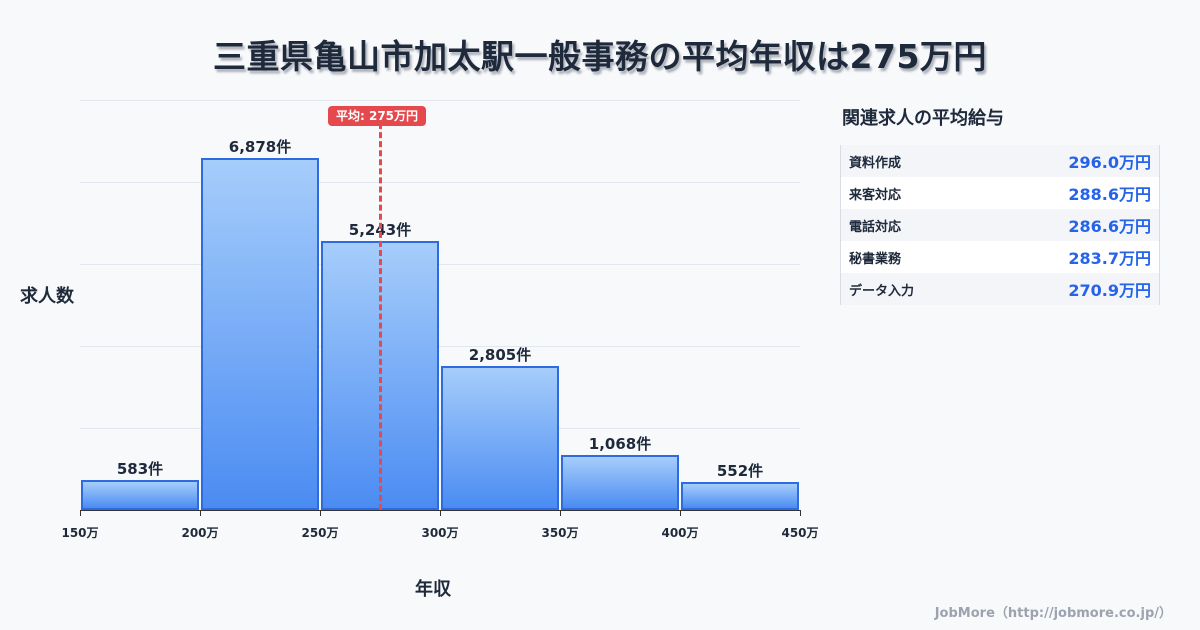  I want to click on x-tick-label: 150万, so click(80, 533).